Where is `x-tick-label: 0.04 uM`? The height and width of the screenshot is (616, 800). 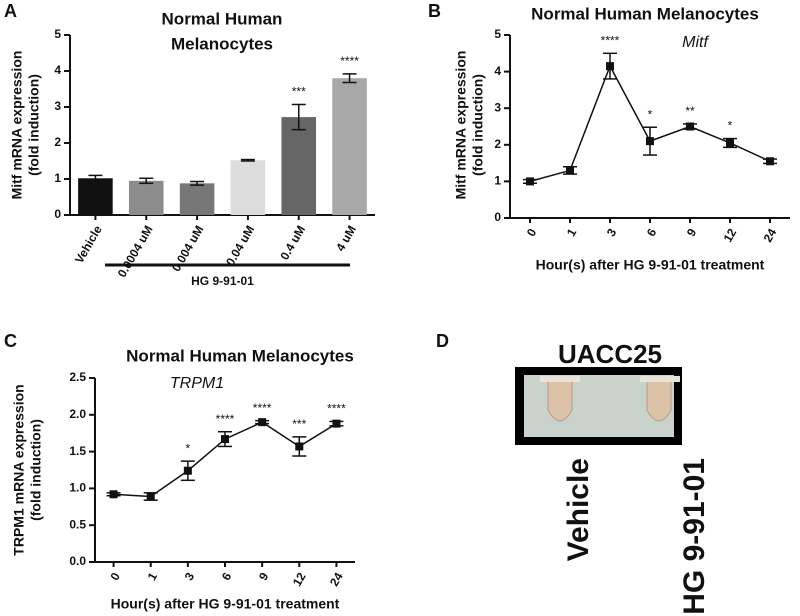
x-tick-label: 0.04 uM is located at coordinates (240, 245).